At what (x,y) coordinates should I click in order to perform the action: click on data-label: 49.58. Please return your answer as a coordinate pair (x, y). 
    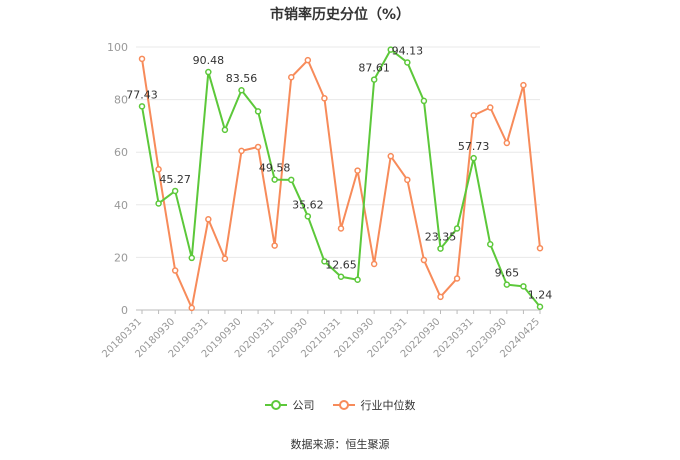
    Looking at the image, I should click on (275, 168).